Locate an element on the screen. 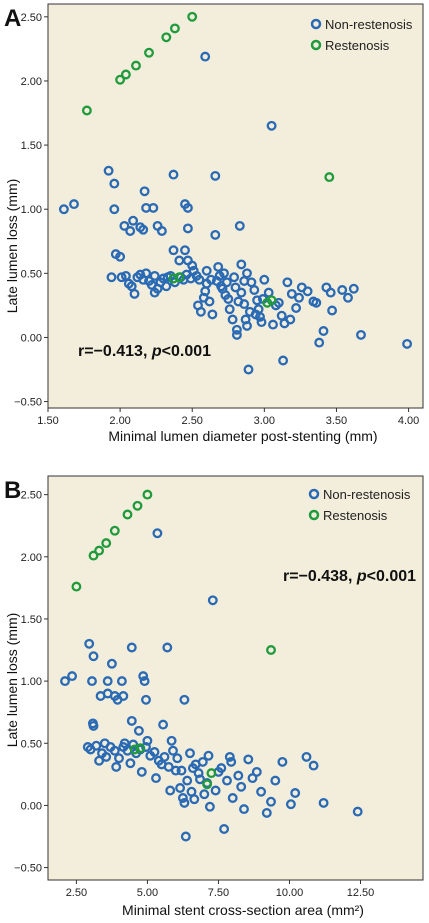 Image resolution: width=429 pixels, height=923 pixels. panel-b-y-tick-label: 2.50 is located at coordinates (31, 496).